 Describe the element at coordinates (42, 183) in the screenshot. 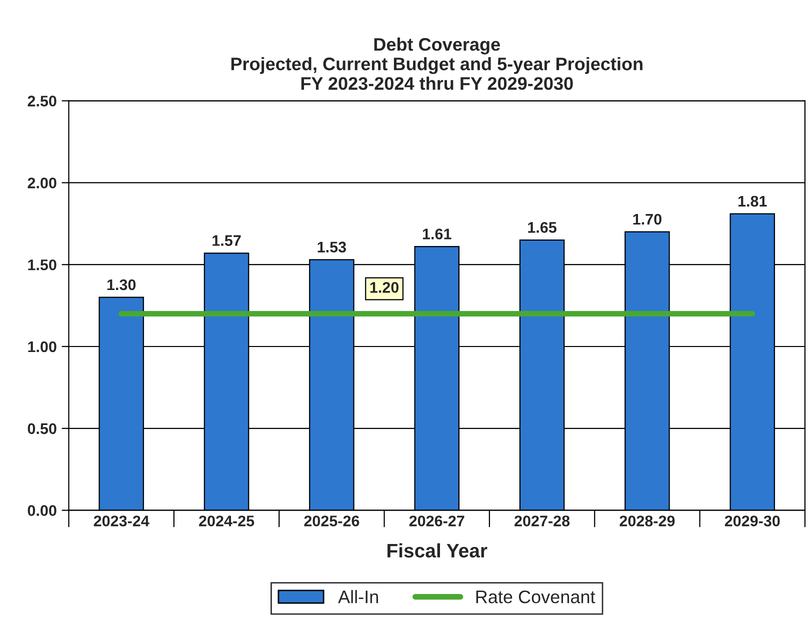

I see `y-tick-label: 2.00` at that location.